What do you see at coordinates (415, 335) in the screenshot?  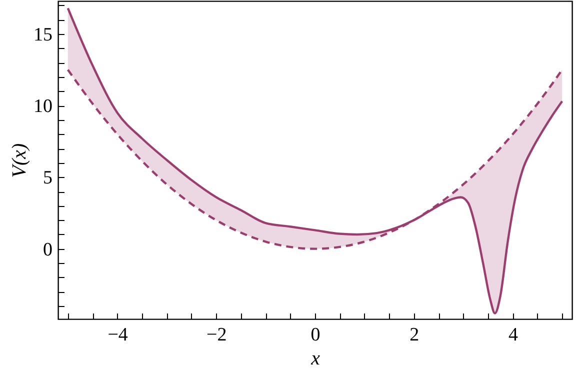 I see `x-tick-label: 2` at bounding box center [415, 335].